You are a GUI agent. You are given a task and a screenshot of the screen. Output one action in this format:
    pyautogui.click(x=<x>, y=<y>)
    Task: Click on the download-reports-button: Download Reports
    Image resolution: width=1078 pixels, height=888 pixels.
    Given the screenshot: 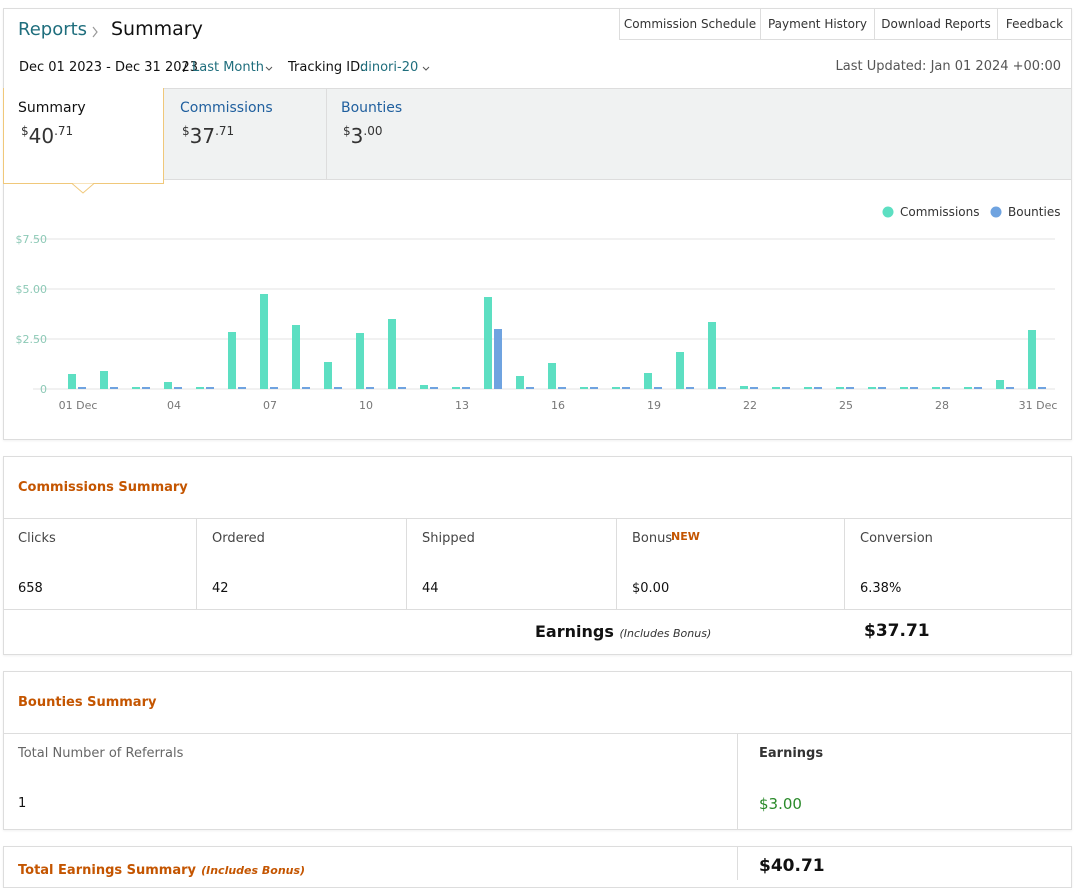 What is the action you would take?
    pyautogui.click(x=936, y=24)
    